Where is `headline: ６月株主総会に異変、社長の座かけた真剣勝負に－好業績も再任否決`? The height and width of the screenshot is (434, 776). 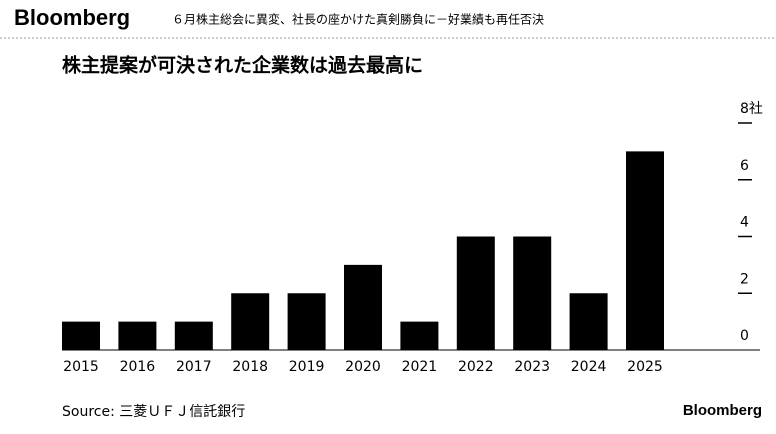
headline: ６月株主総会に異変、社長の座かけた真剣勝負に－好業績も再任否決 is located at coordinates (358, 19).